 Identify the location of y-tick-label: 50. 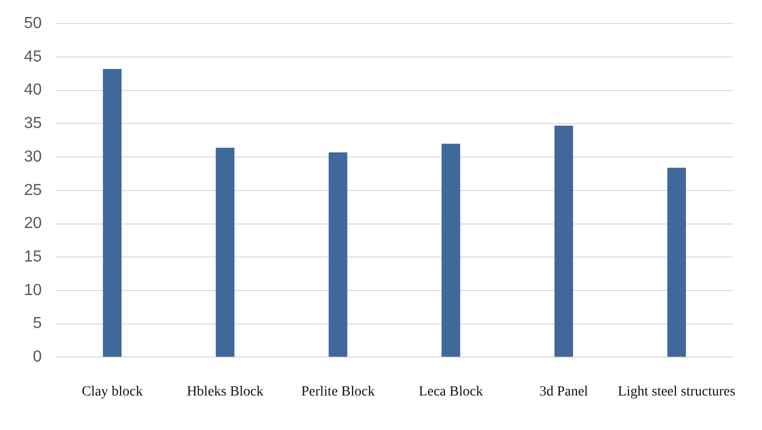
(33, 23).